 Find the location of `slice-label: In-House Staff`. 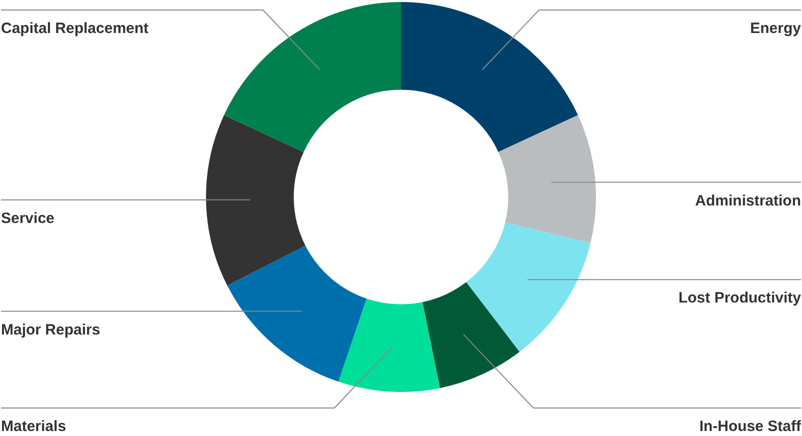

slice-label: In-House Staff is located at coordinates (750, 427).